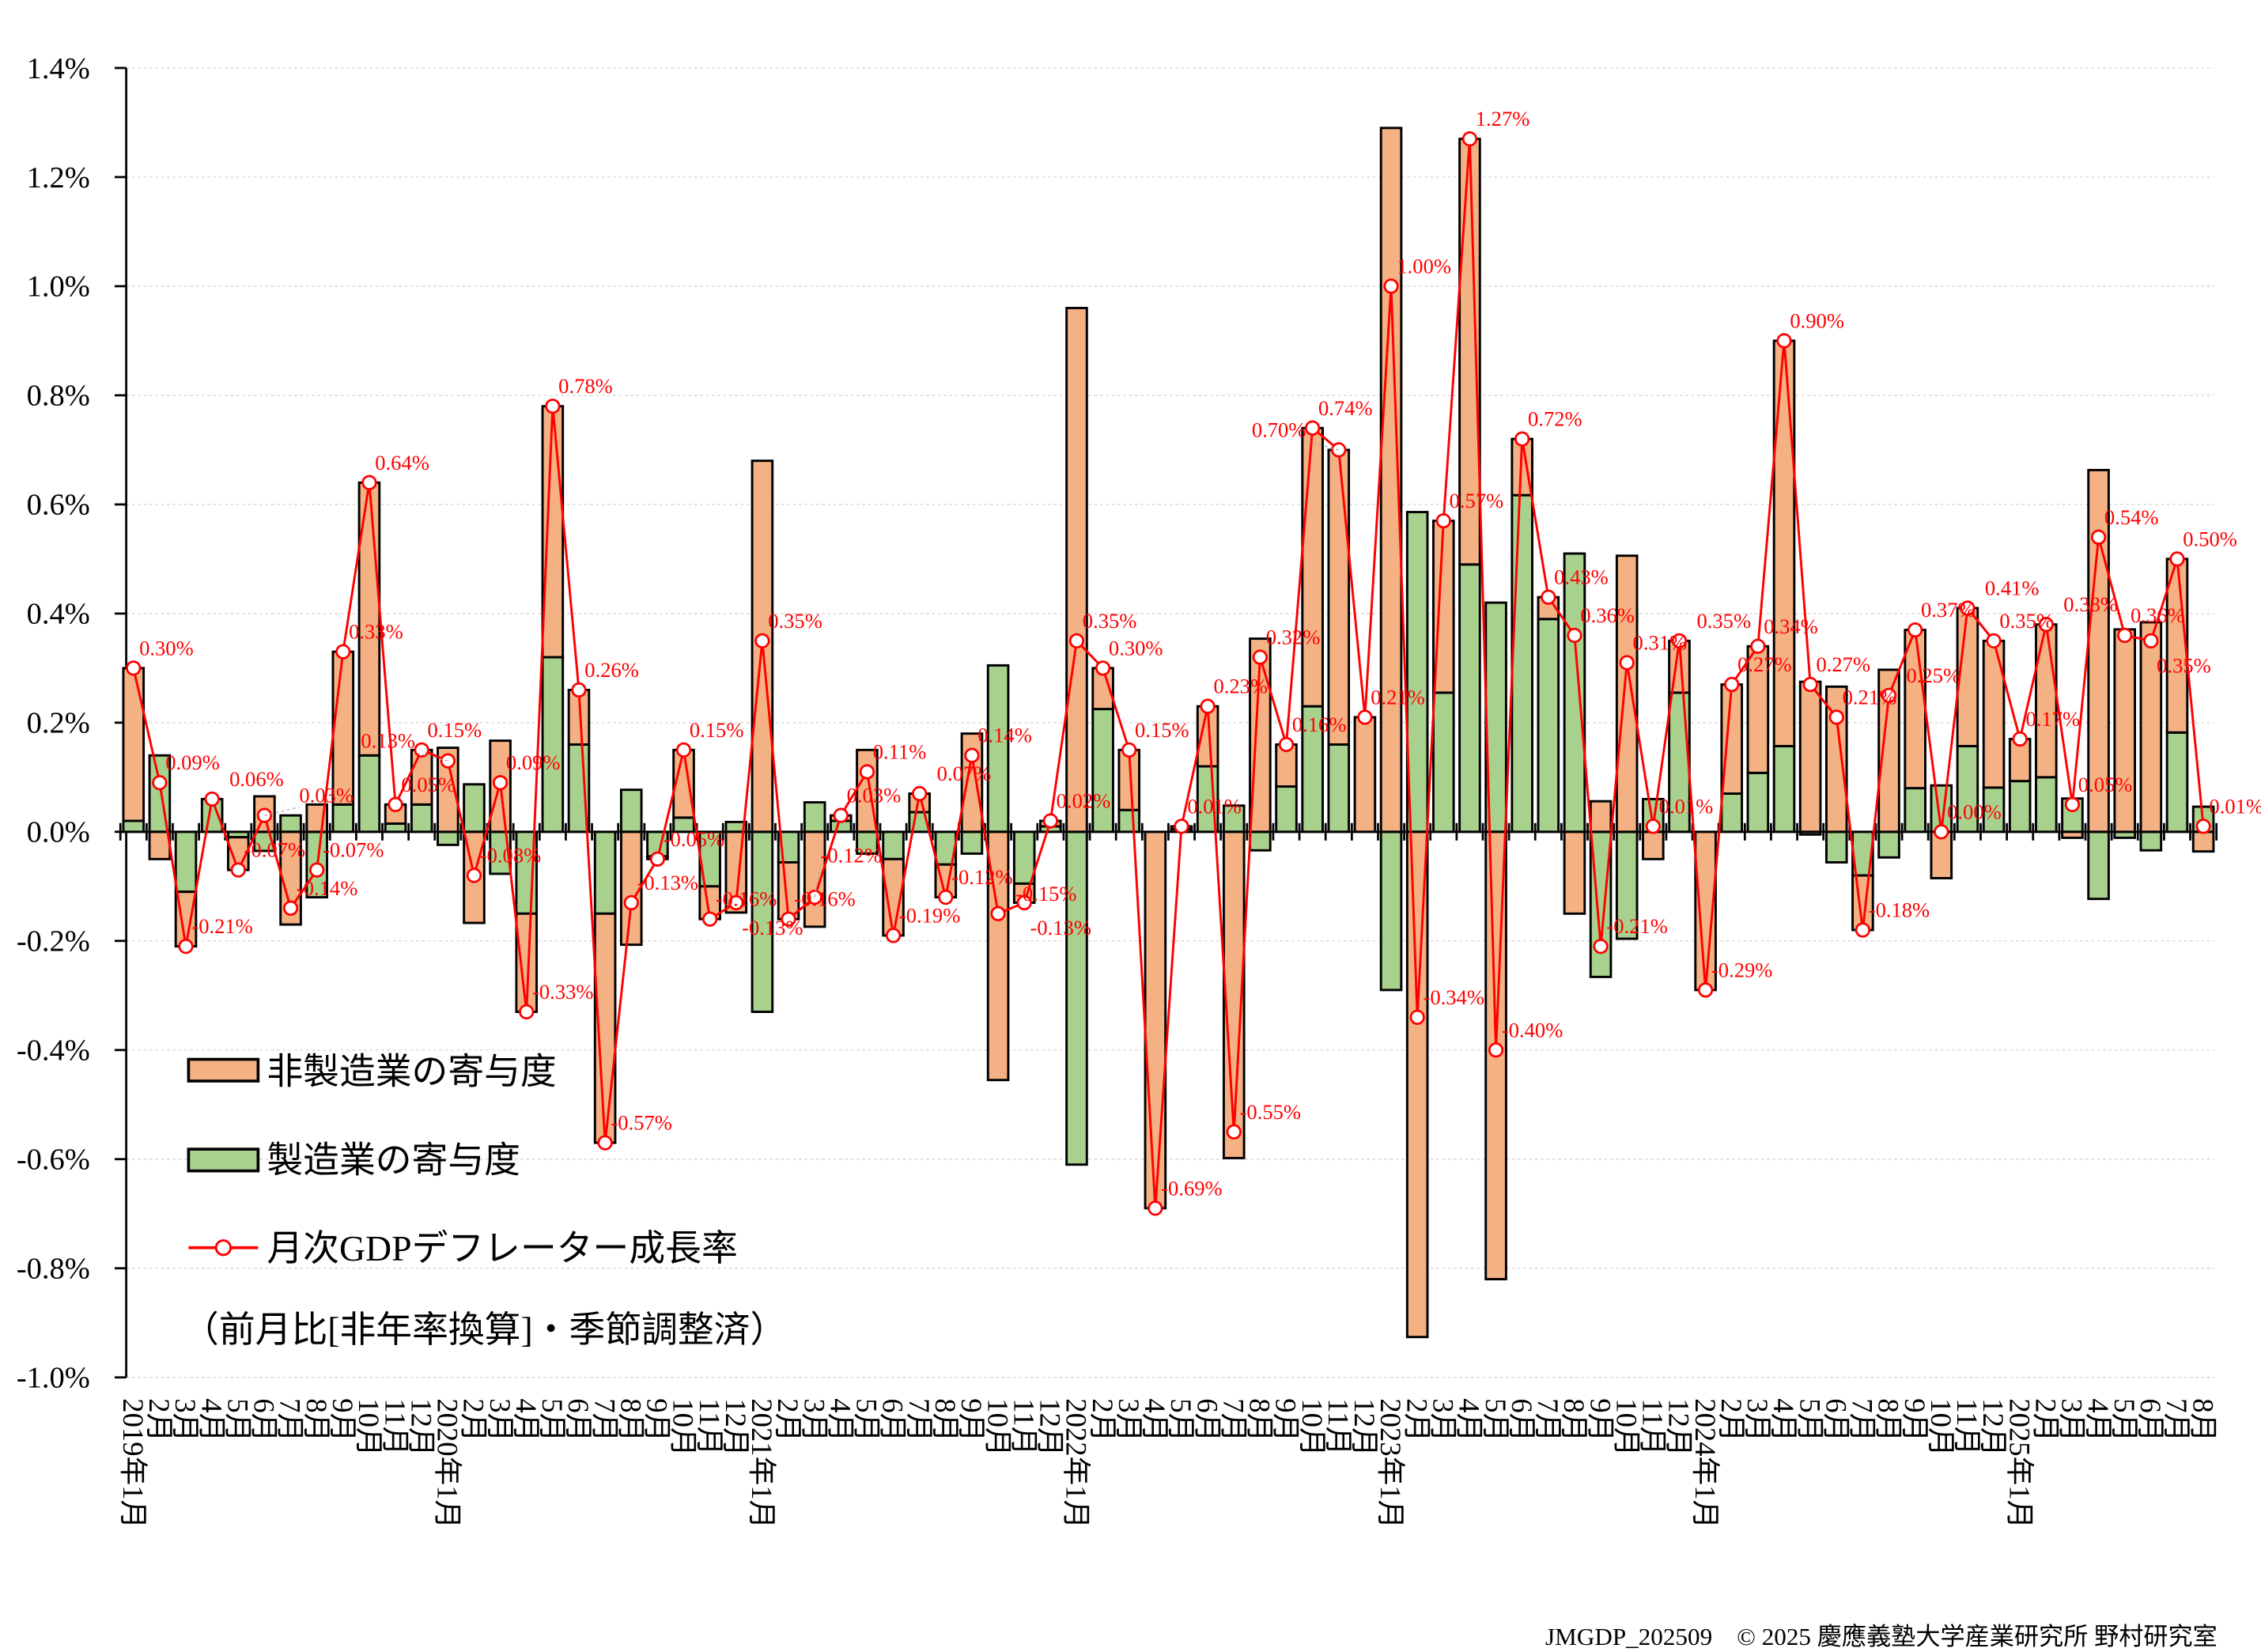 This screenshot has width=2261, height=1652. I want to click on month-label: 10月, so click(1941, 1427).